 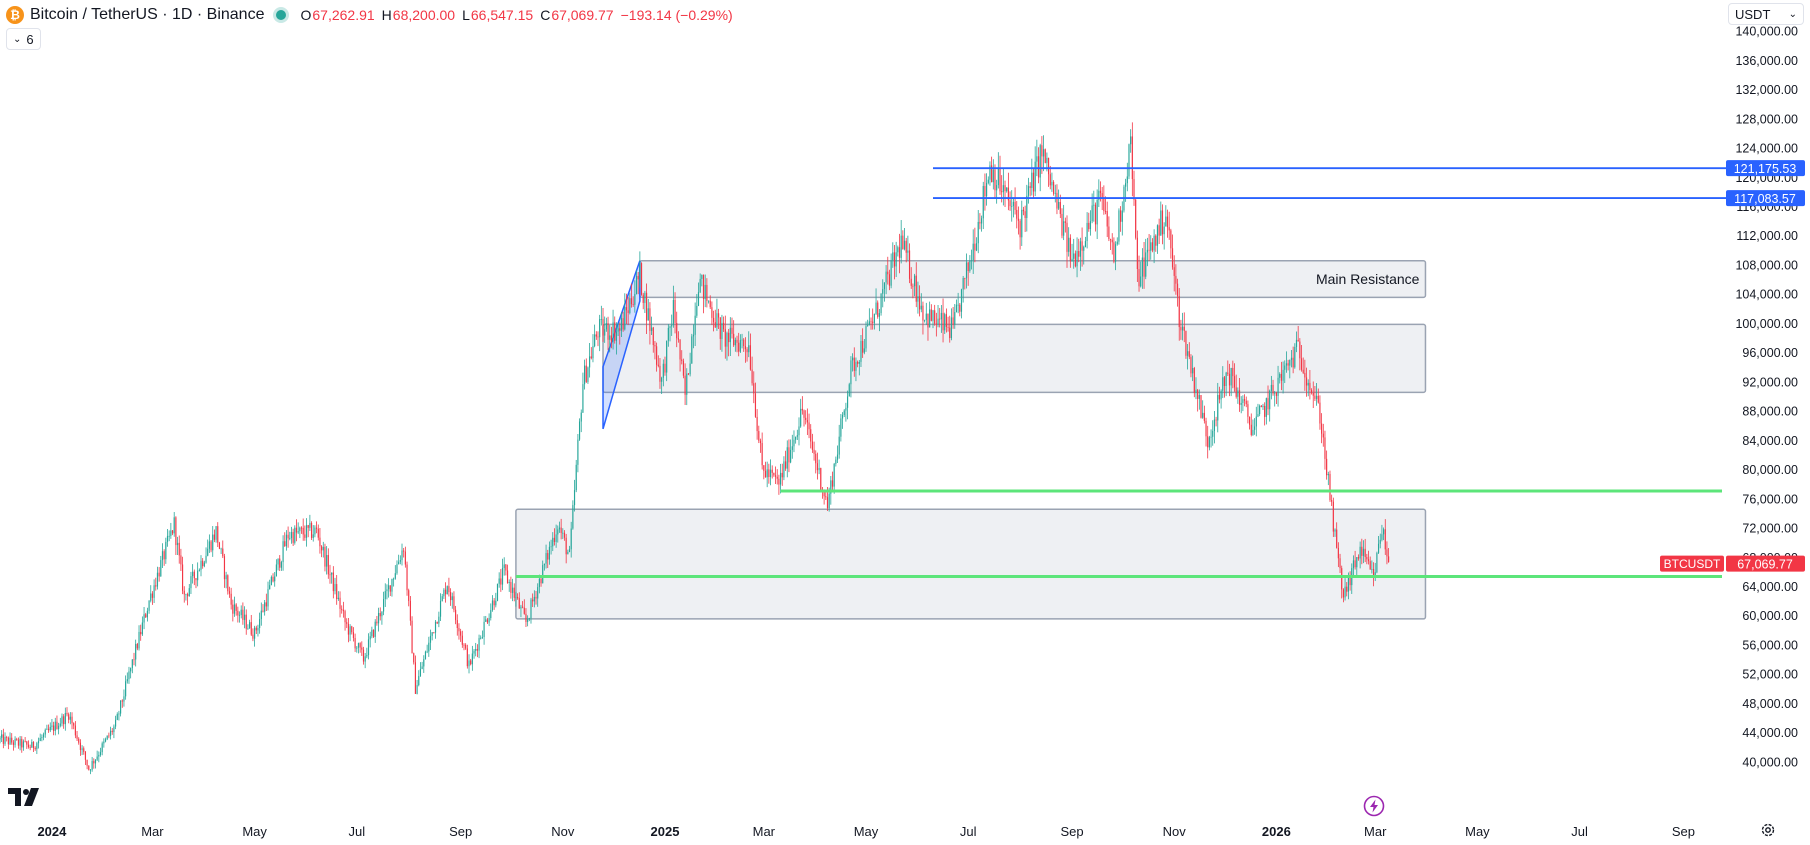 I want to click on price-tick-label: 128,000.00, so click(x=1766, y=119).